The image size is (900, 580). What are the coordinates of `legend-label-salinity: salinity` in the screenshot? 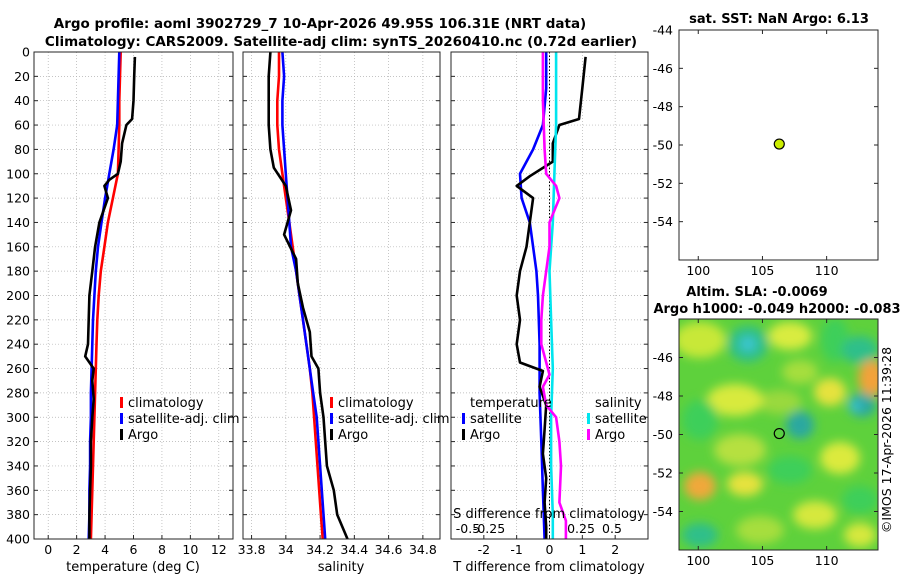 It's located at (618, 403).